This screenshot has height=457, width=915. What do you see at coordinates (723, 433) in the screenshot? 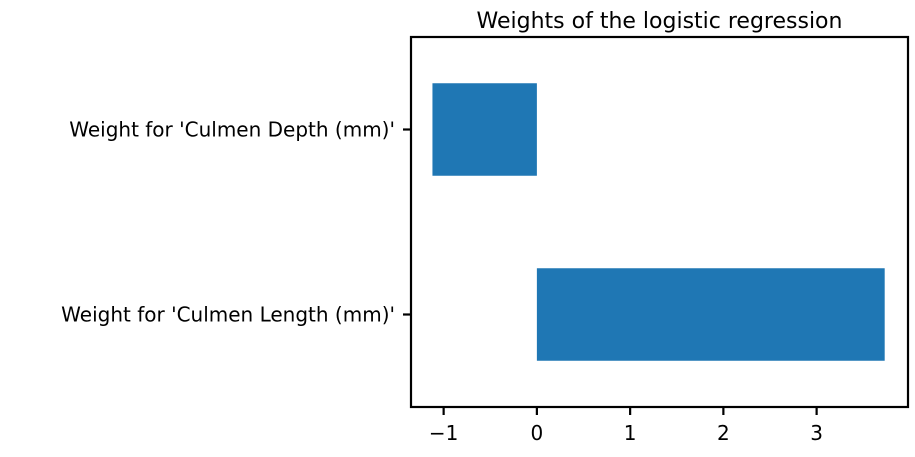
I see `x-tick-label-3: 2` at bounding box center [723, 433].